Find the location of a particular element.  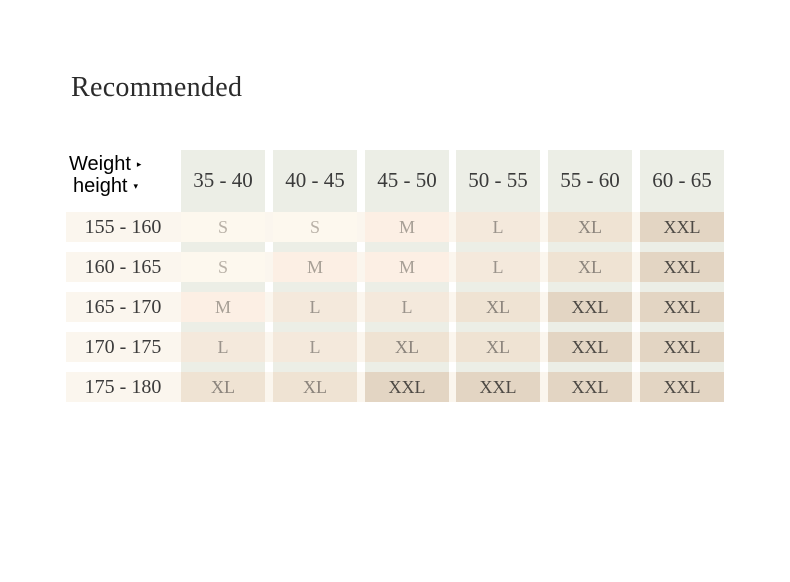

weight-range-header: 50 - 55 is located at coordinates (498, 180).